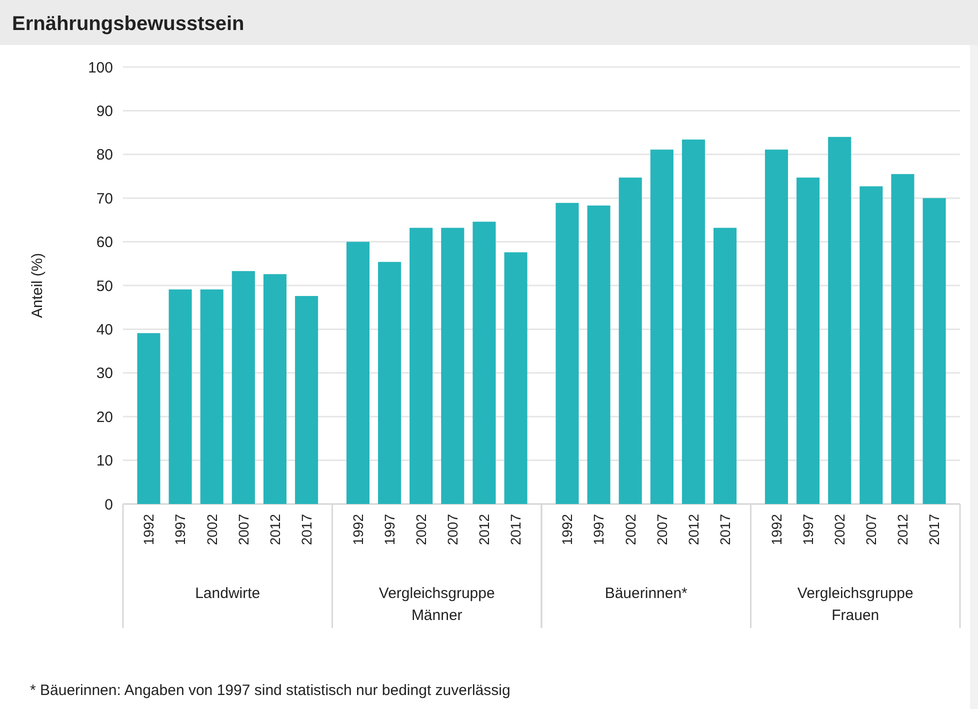 The width and height of the screenshot is (978, 709). What do you see at coordinates (100, 67) in the screenshot?
I see `y-tick-label: 100` at bounding box center [100, 67].